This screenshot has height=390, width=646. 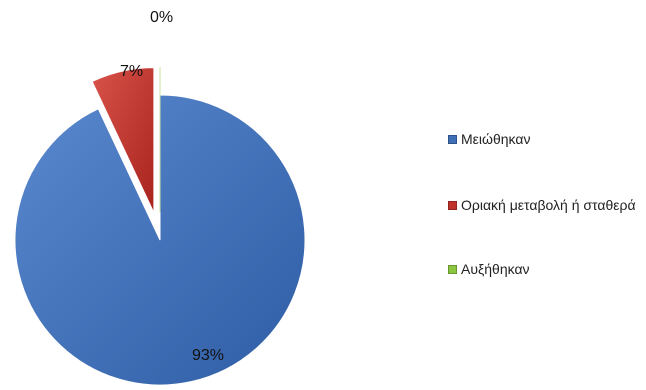 I want to click on legend-swatch-decreased, so click(x=452, y=139).